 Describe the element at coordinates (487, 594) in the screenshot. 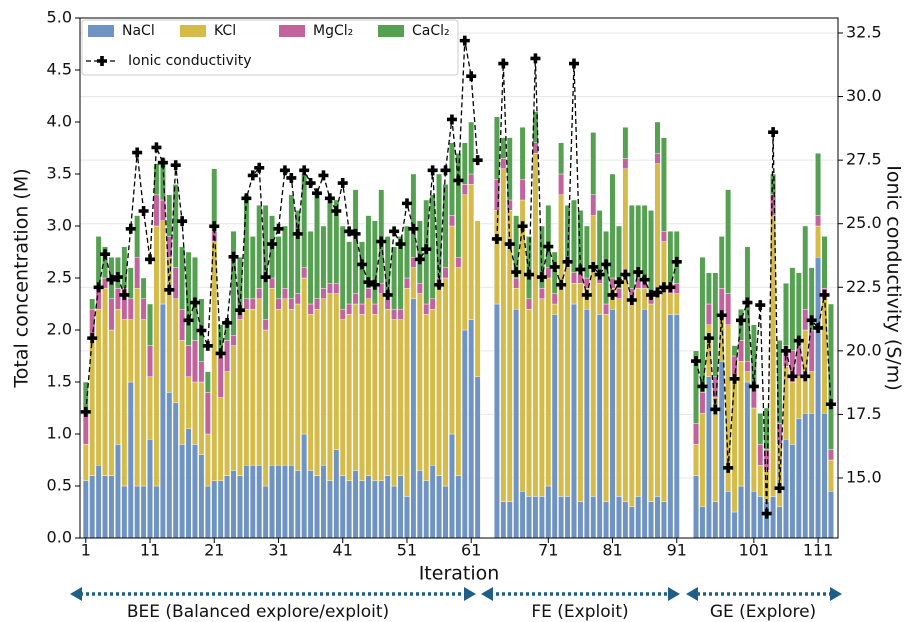

I see `arrow-head` at that location.